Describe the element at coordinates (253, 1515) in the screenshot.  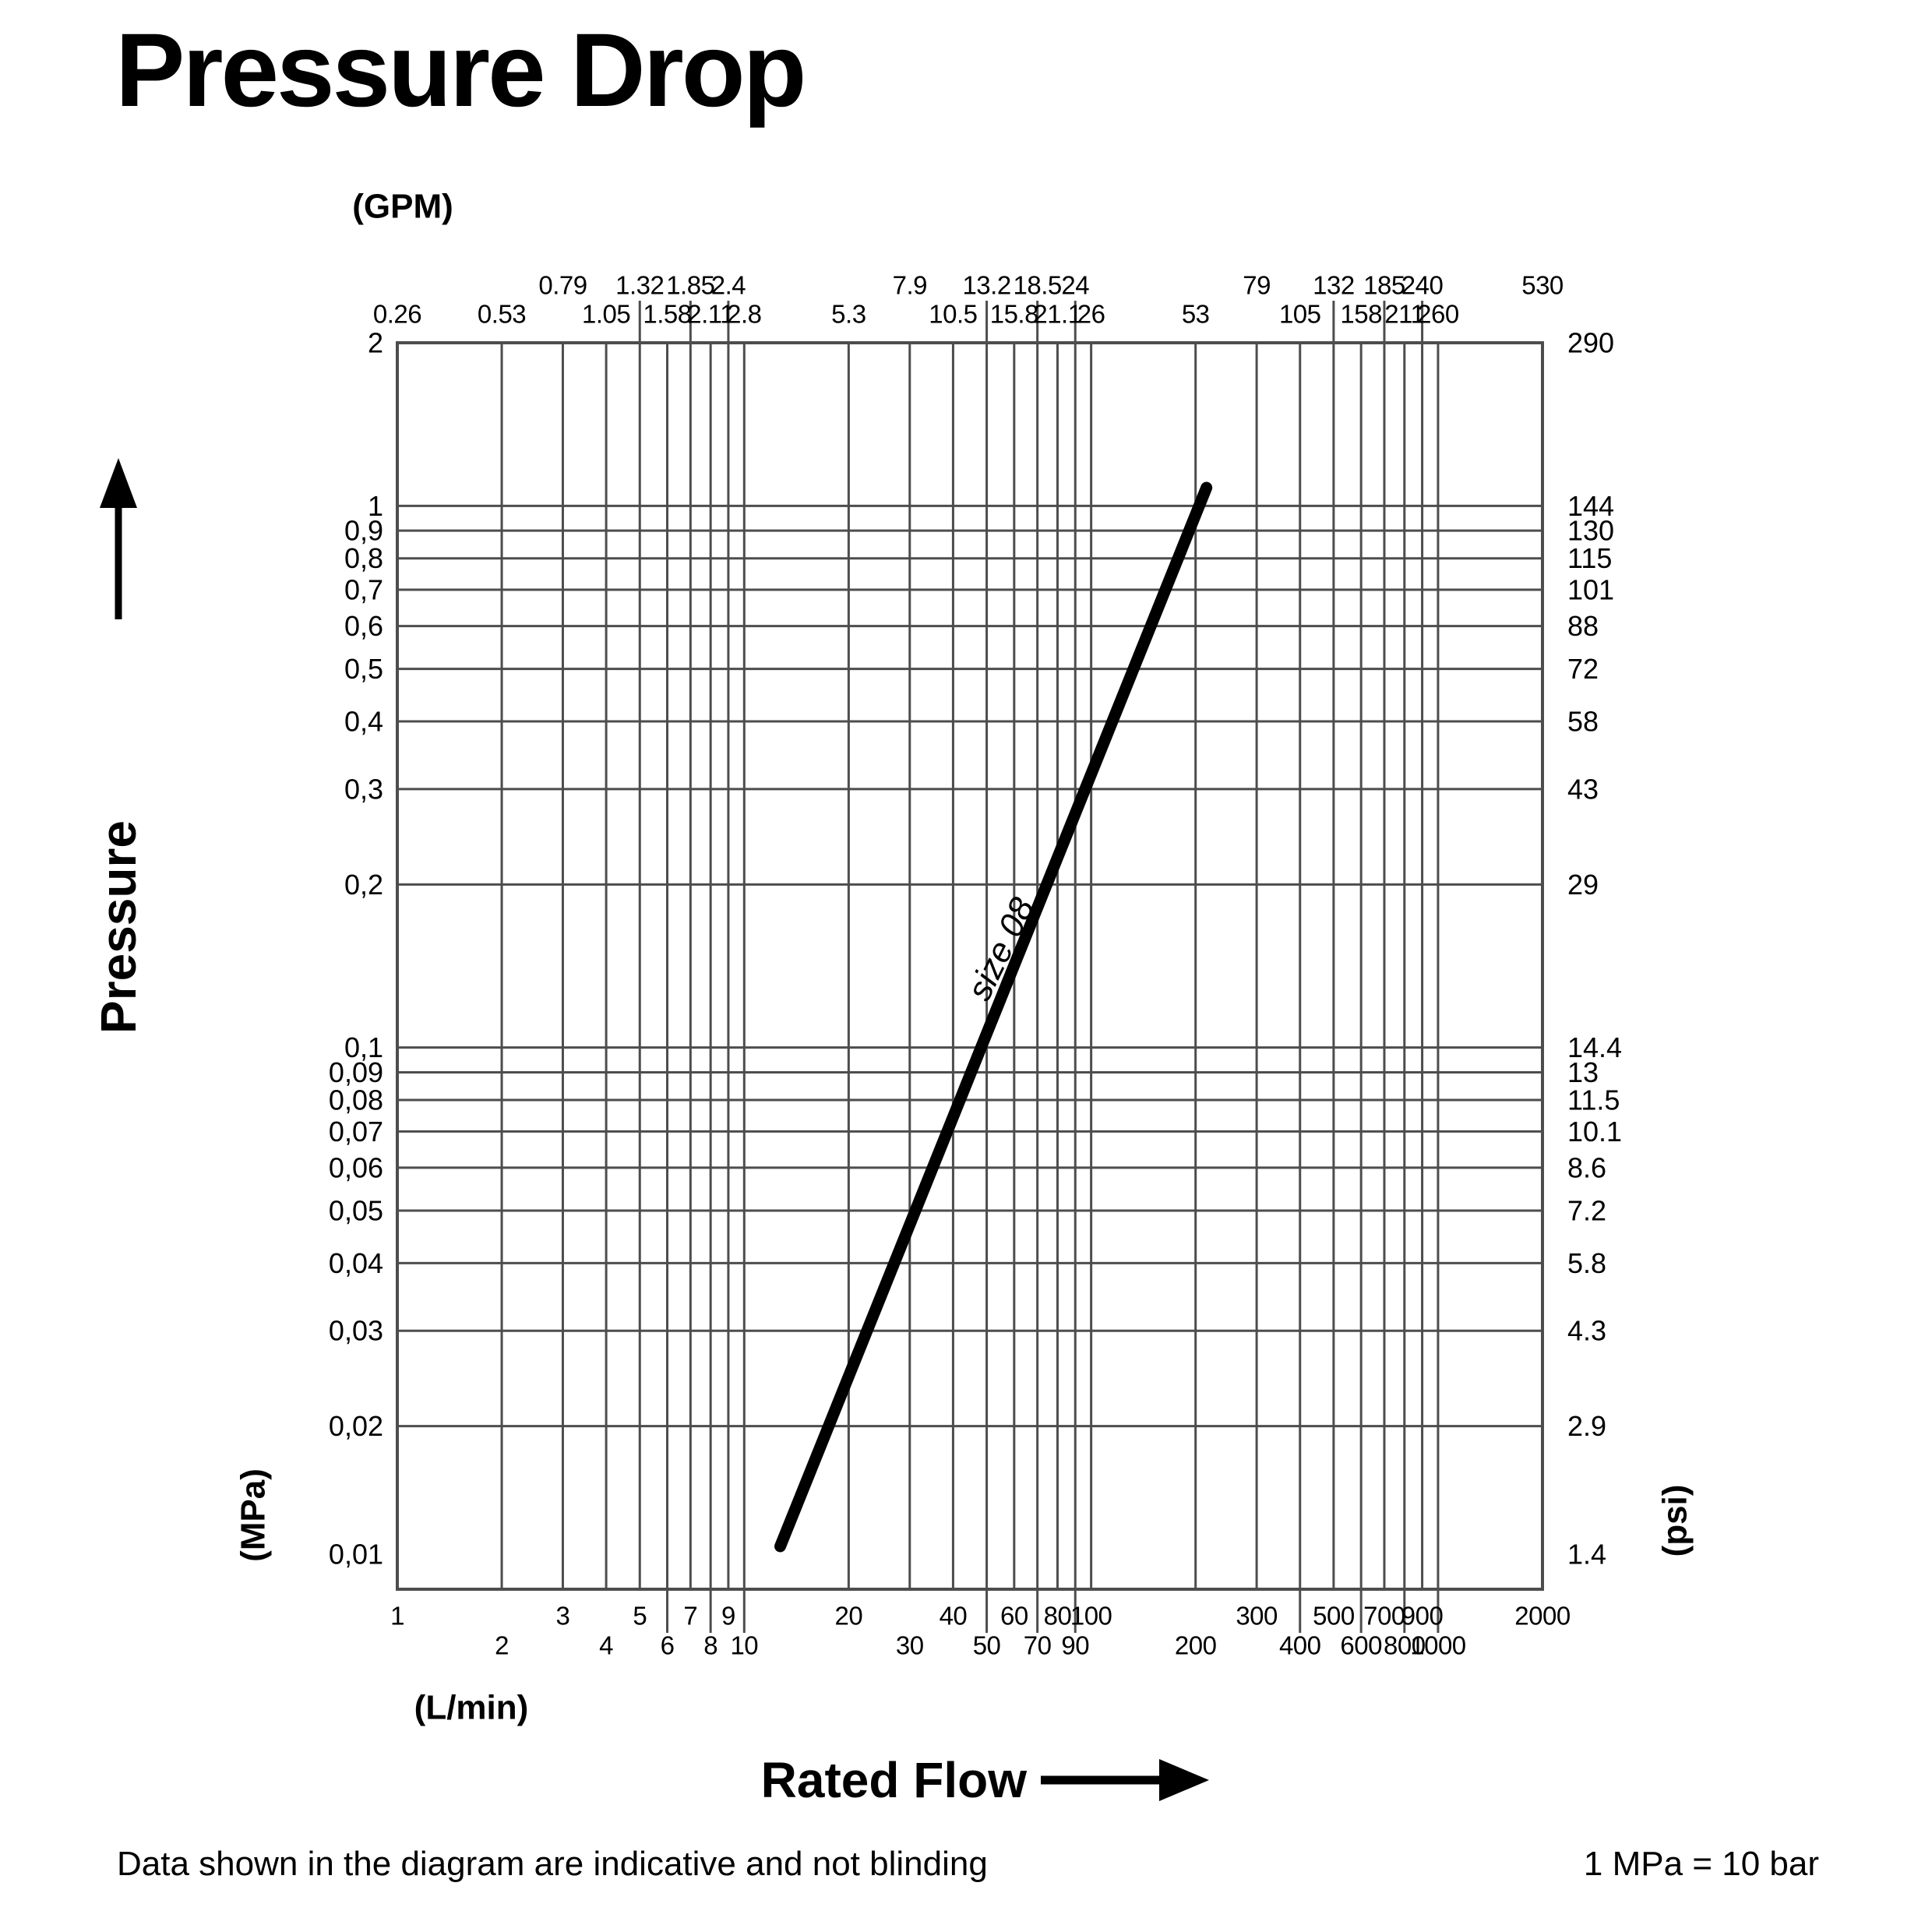
I see `mpa-axis-unit: (MPa)` at that location.